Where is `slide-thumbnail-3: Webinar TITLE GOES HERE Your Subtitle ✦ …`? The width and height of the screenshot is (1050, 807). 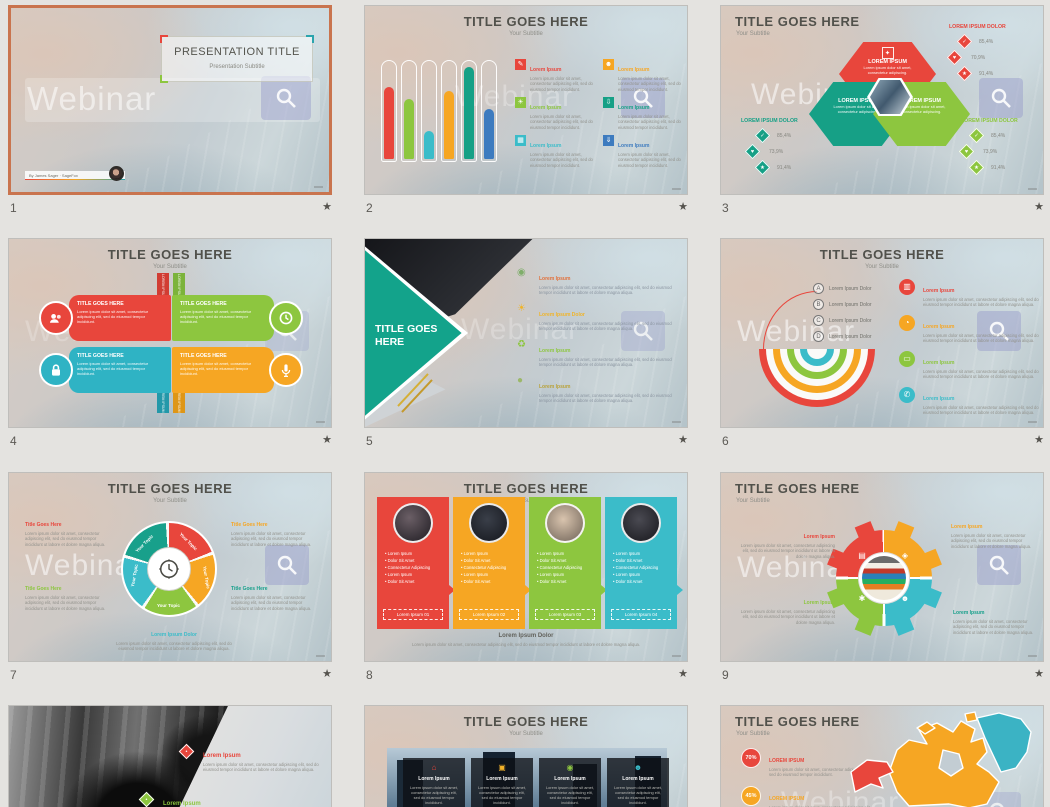
slide-thumbnail-3: Webinar TITLE GOES HERE Your Subtitle ✦ … is located at coordinates (882, 100).